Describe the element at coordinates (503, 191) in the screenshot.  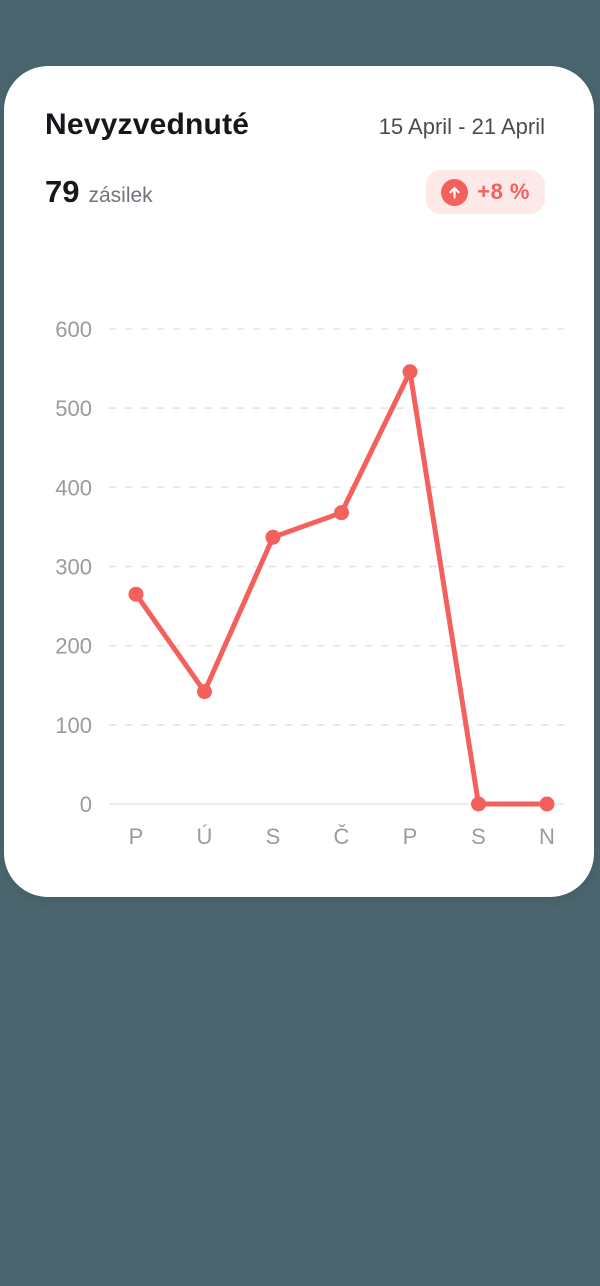
I see `trend-value: +8 %` at that location.